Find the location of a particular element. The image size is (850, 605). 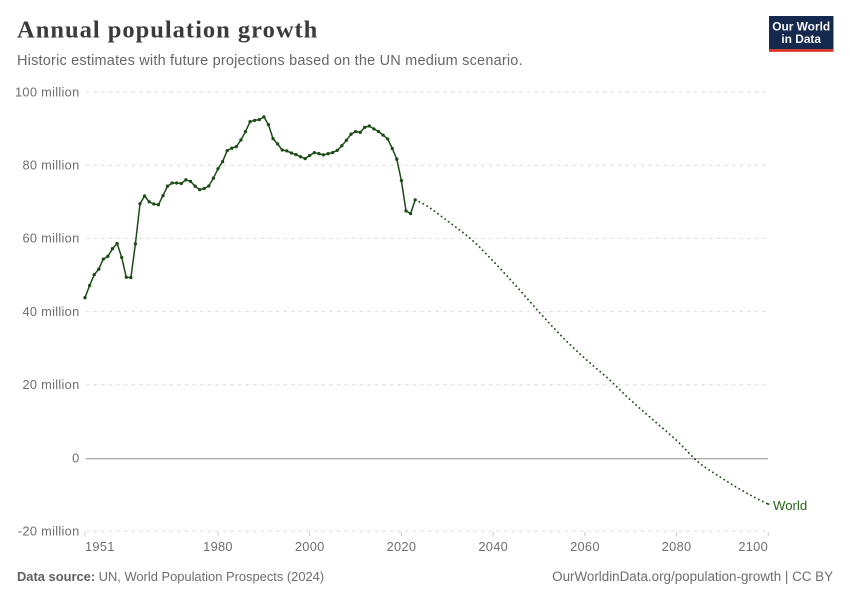

svg-text: 2000 is located at coordinates (310, 546).